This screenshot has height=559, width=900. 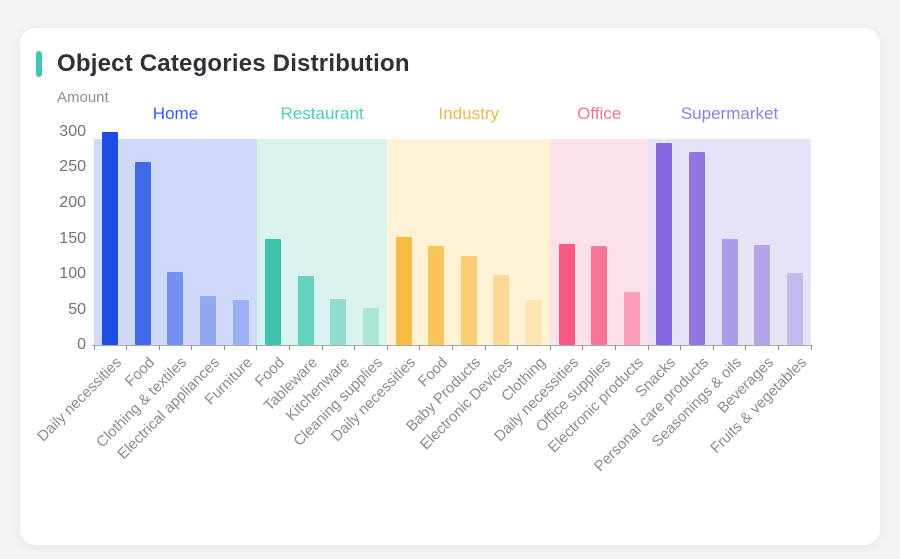 I want to click on bar-seasonings-oils, so click(x=729, y=292).